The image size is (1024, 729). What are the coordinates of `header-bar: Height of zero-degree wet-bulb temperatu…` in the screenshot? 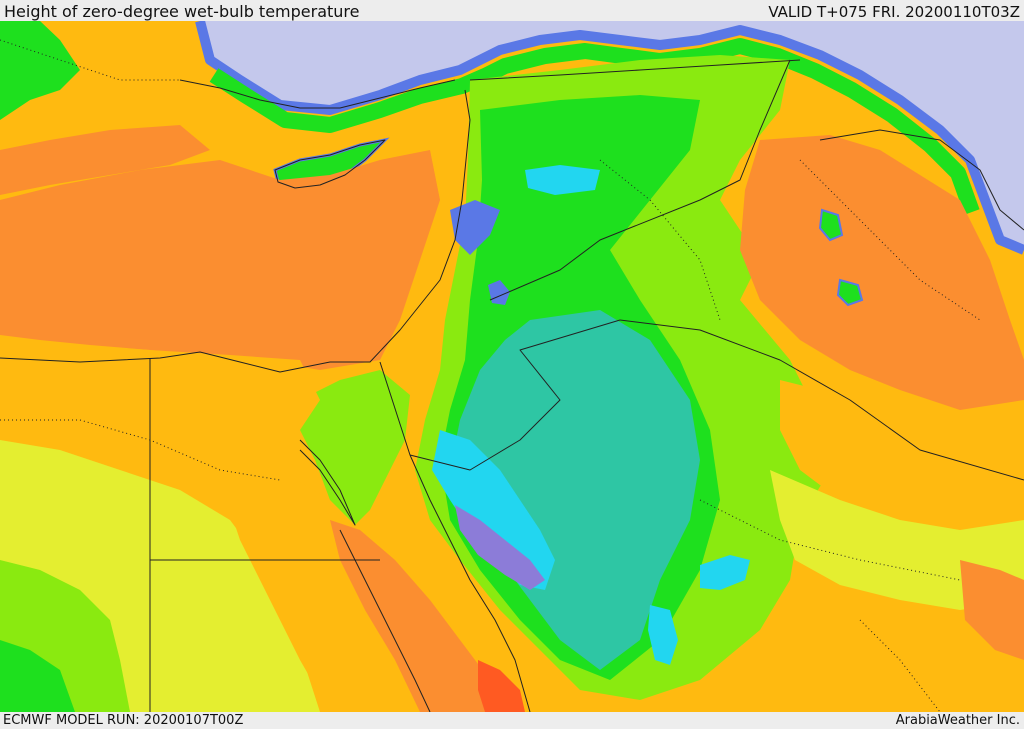 It's located at (512, 10).